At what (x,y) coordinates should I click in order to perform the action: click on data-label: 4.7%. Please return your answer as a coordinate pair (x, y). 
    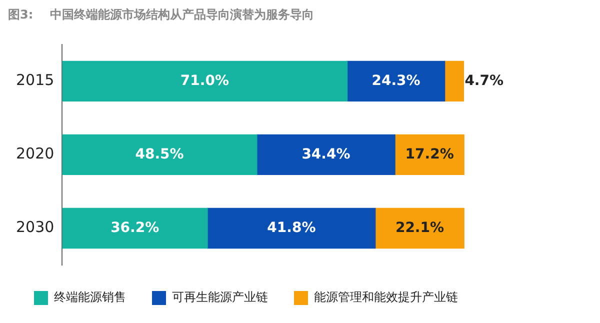
    Looking at the image, I should click on (484, 80).